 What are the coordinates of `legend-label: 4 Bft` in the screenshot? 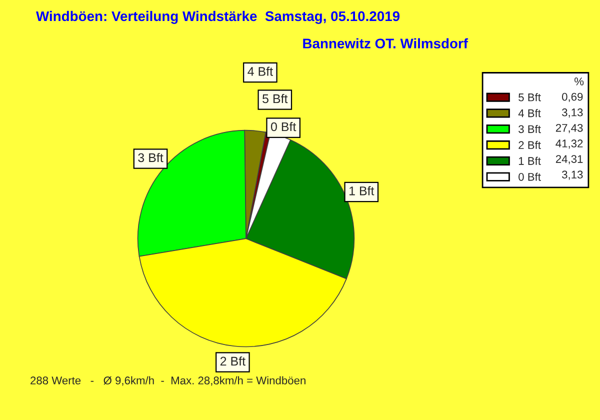 It's located at (529, 113).